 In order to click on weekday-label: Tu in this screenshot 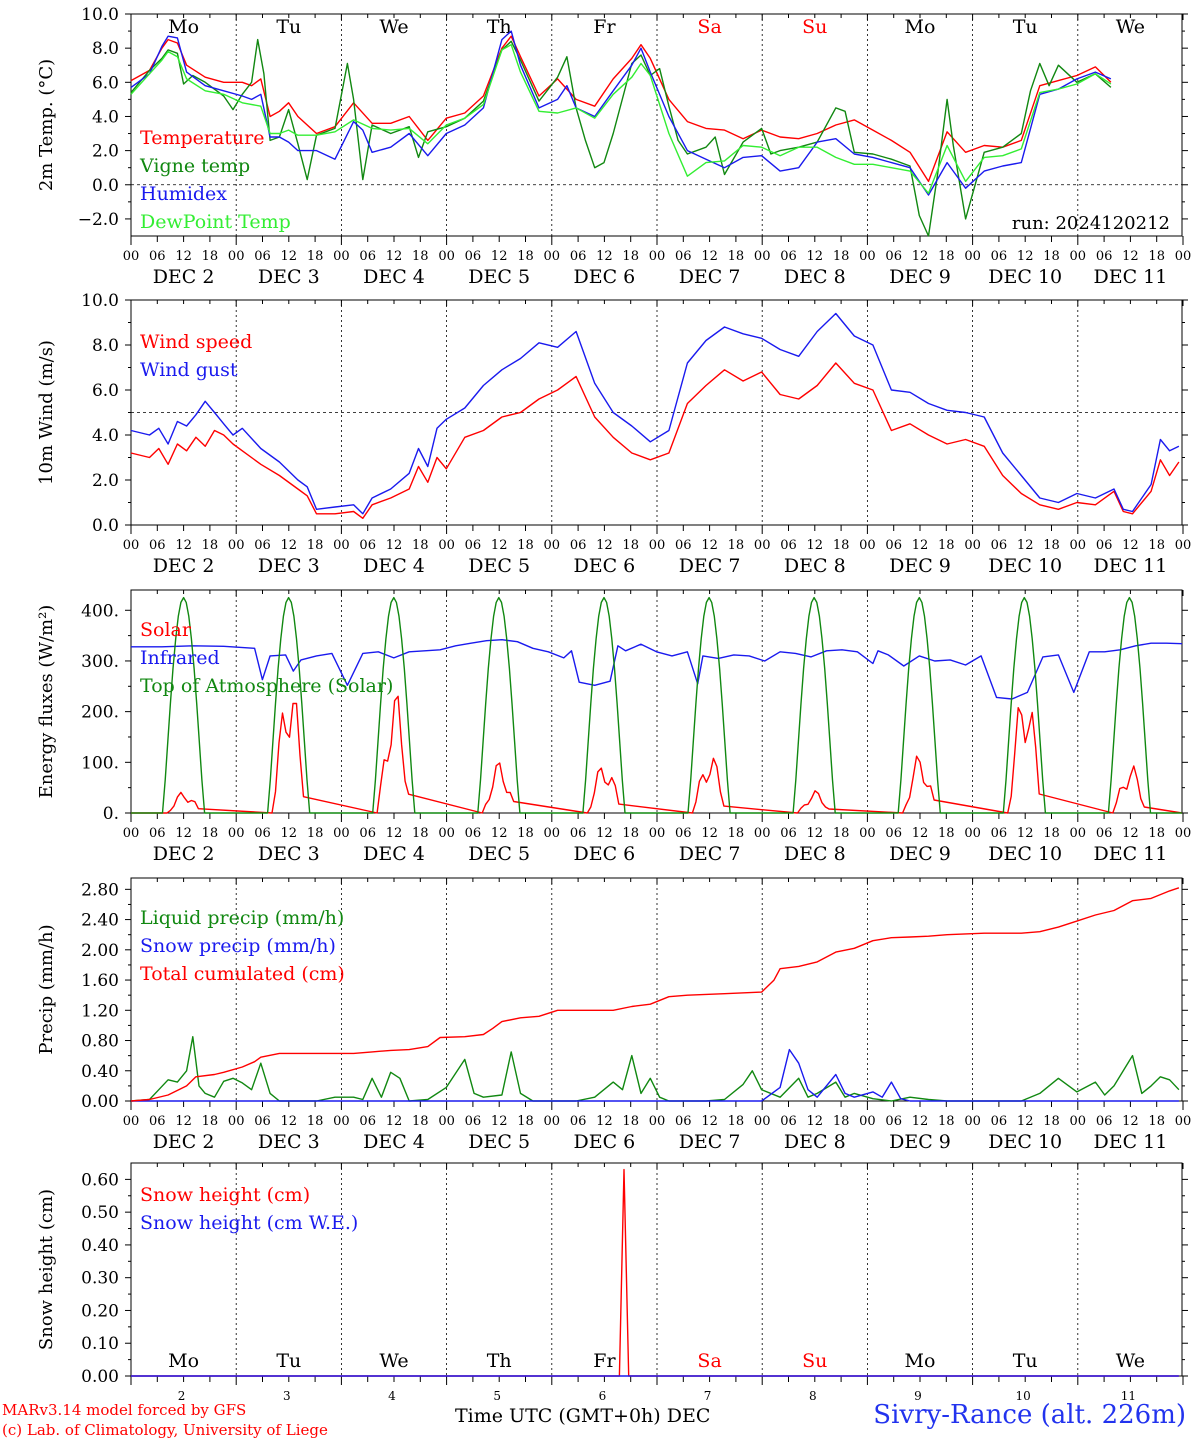, I will do `click(288, 1361)`.